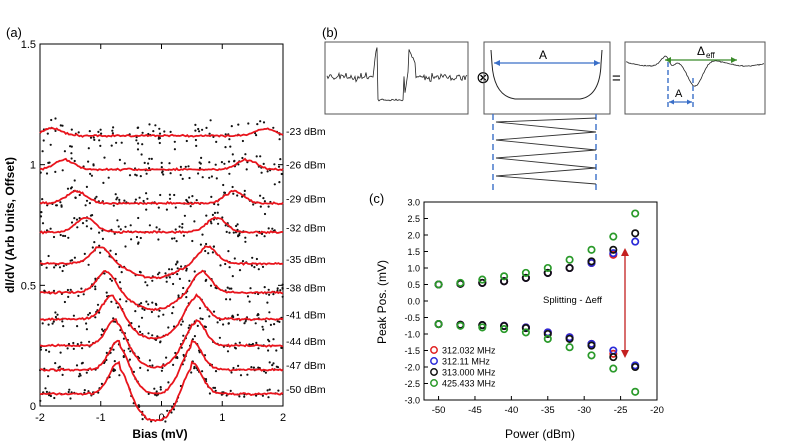 This screenshot has width=793, height=446. I want to click on b-noisy-spectrum, so click(397, 74).